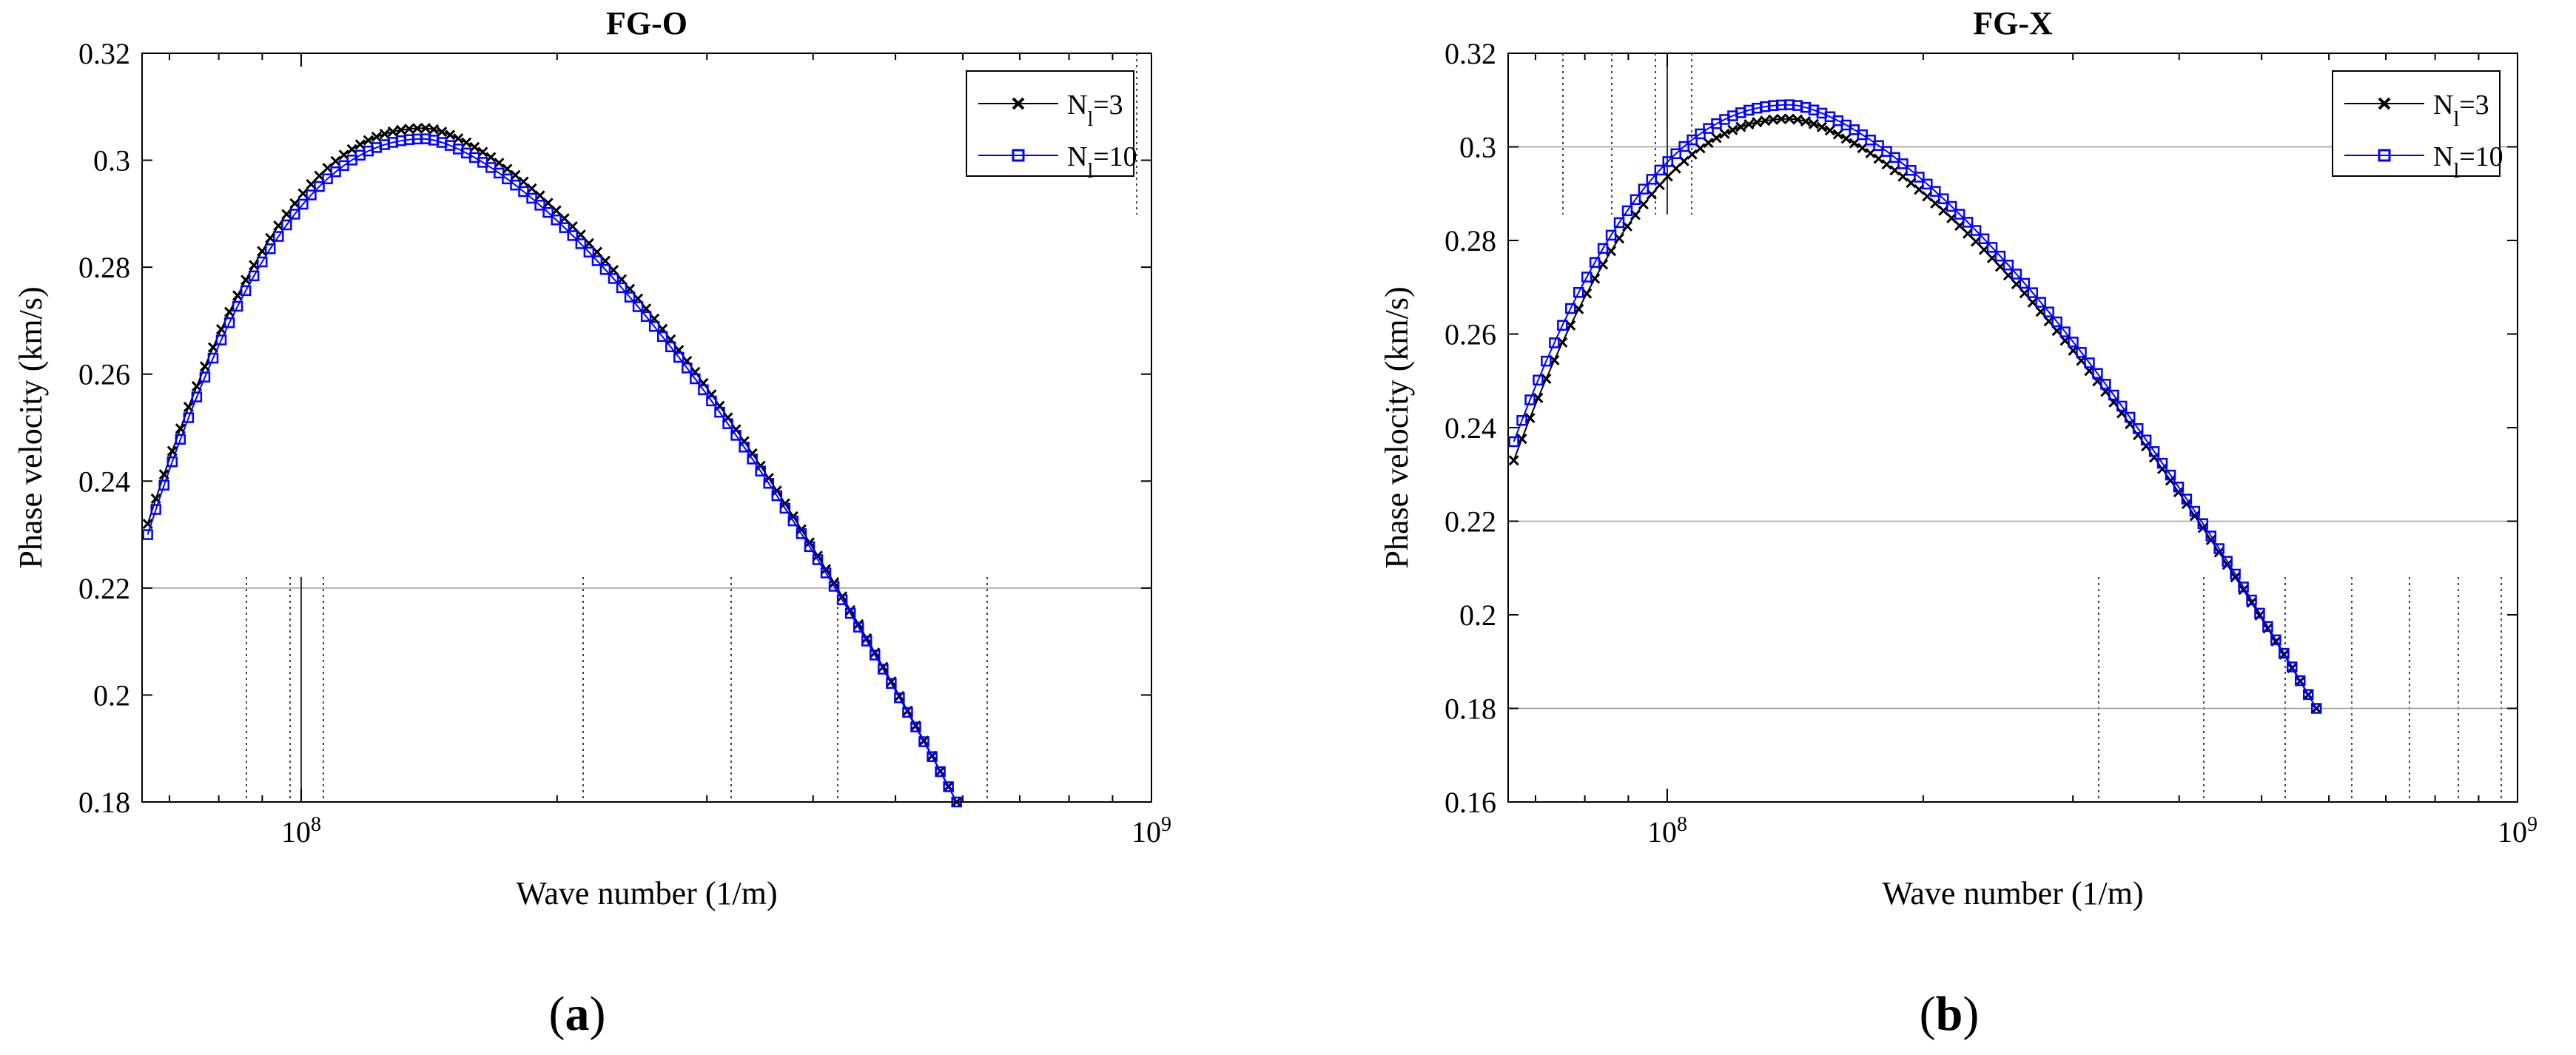 Image resolution: width=2576 pixels, height=1055 pixels. What do you see at coordinates (2013, 23) in the screenshot?
I see `chart-title: FG-X` at bounding box center [2013, 23].